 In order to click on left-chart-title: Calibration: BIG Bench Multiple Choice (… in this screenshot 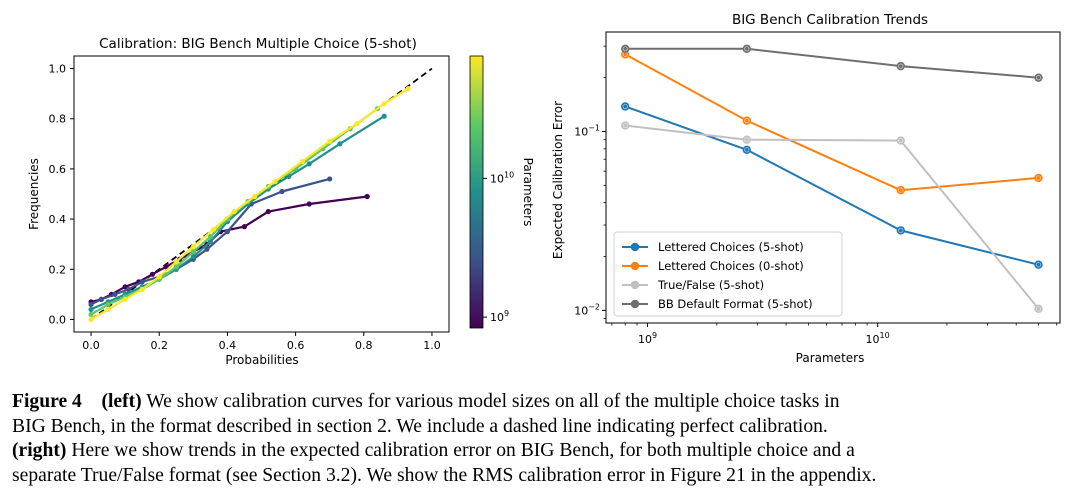, I will do `click(258, 44)`.